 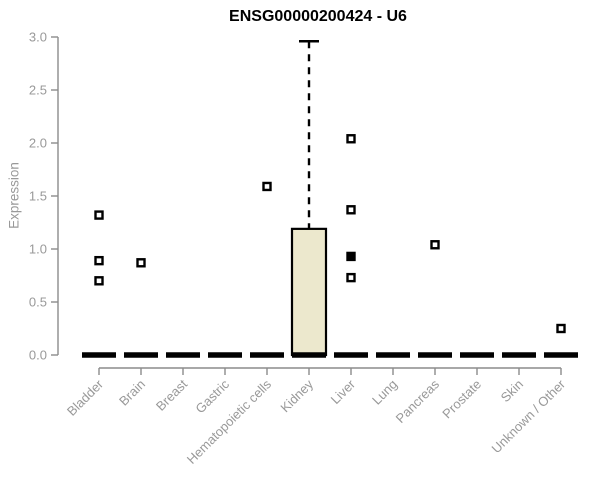 I want to click on y-tick-label: 3.0, so click(x=38, y=37).